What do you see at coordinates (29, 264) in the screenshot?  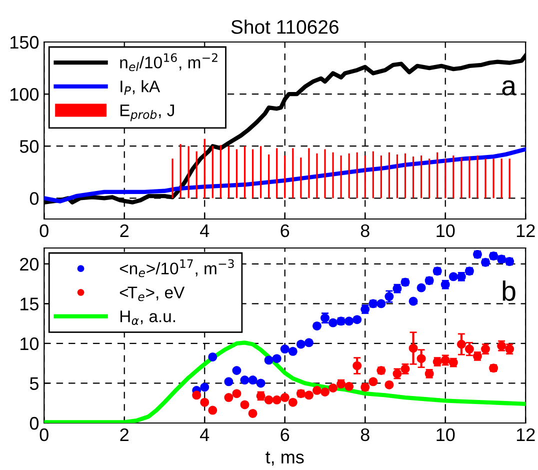 I see `y-tick-label: 20` at bounding box center [29, 264].